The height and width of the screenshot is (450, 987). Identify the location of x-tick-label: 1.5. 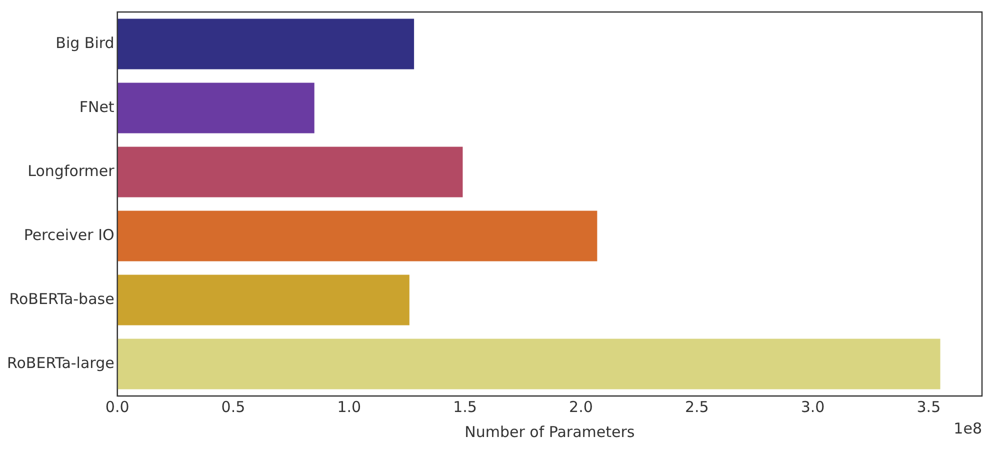
(465, 407).